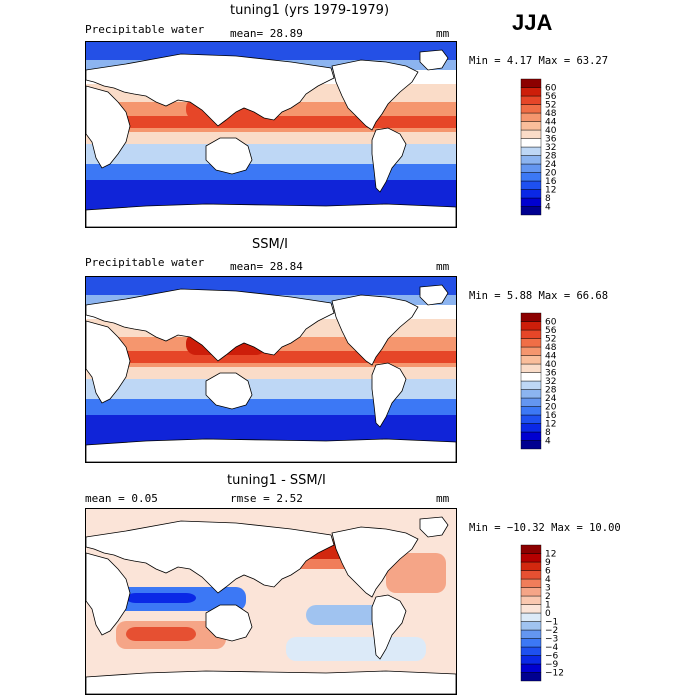 The width and height of the screenshot is (700, 700). I want to click on colorbar-tick-label: 4, so click(548, 442).